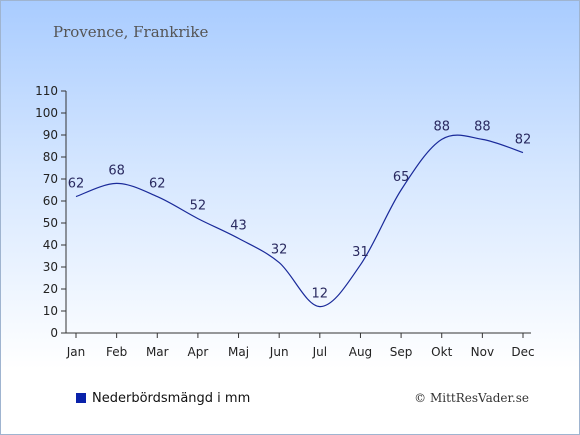 The width and height of the screenshot is (580, 435). I want to click on y-tick-label: 10, so click(50, 311).